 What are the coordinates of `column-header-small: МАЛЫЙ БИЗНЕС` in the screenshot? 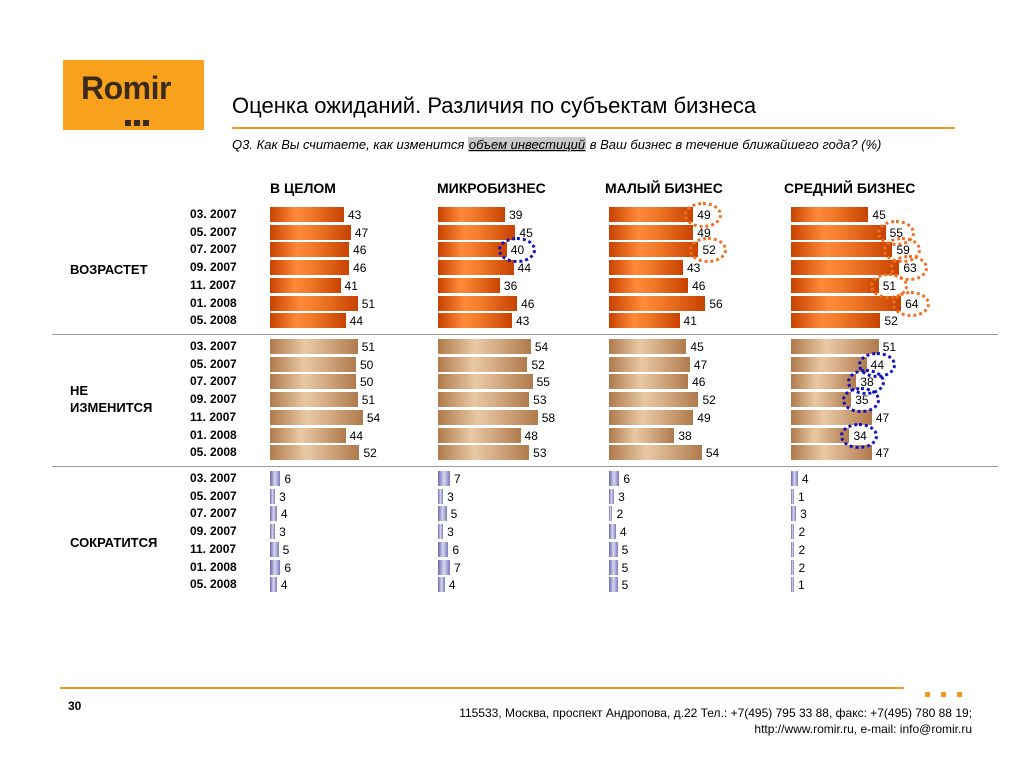 It's located at (664, 188).